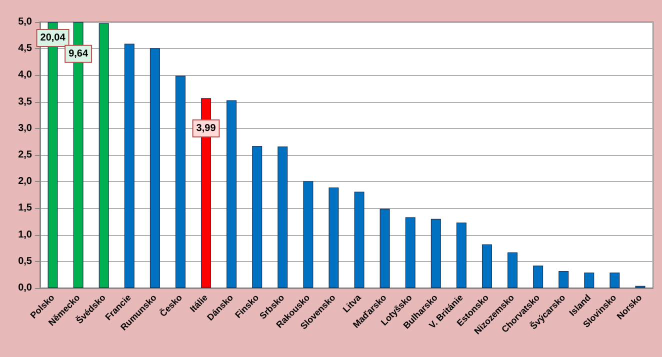 Image resolution: width=662 pixels, height=357 pixels. I want to click on annotation: 20,04, so click(53, 38).